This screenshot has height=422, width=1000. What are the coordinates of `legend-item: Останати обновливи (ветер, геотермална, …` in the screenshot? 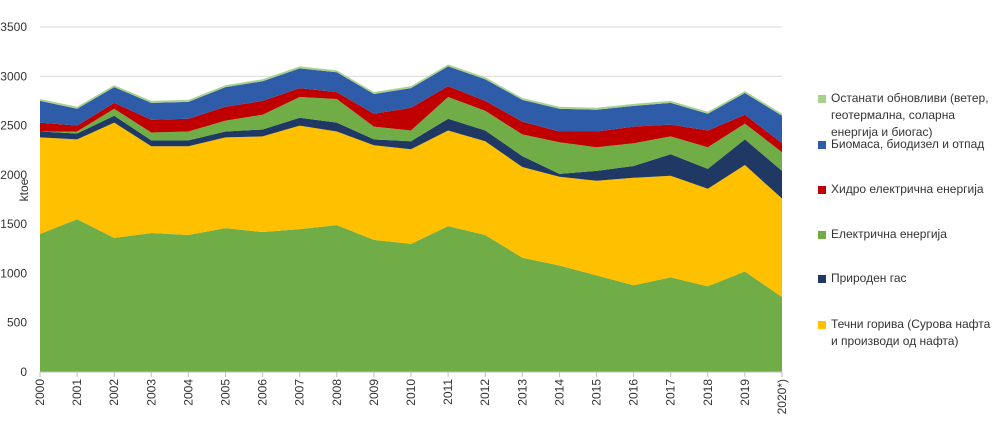 It's located at (909, 115).